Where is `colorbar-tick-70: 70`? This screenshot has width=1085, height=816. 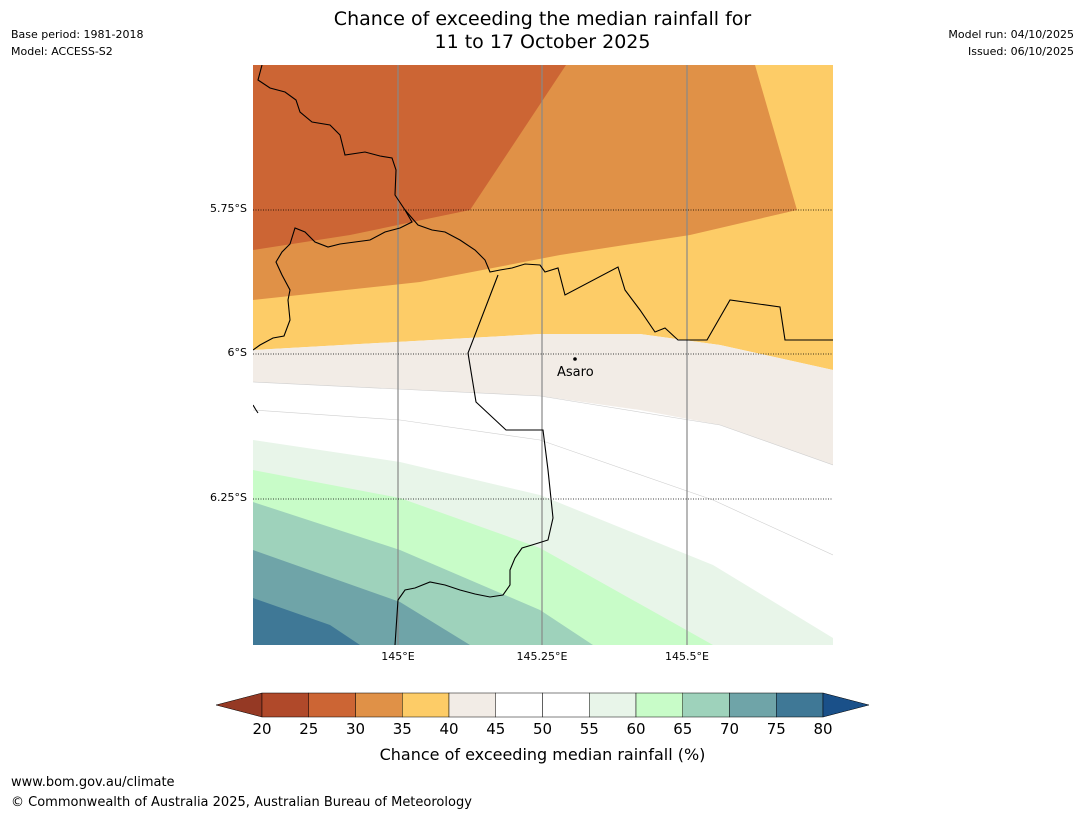
colorbar-tick-70: 70 is located at coordinates (729, 729).